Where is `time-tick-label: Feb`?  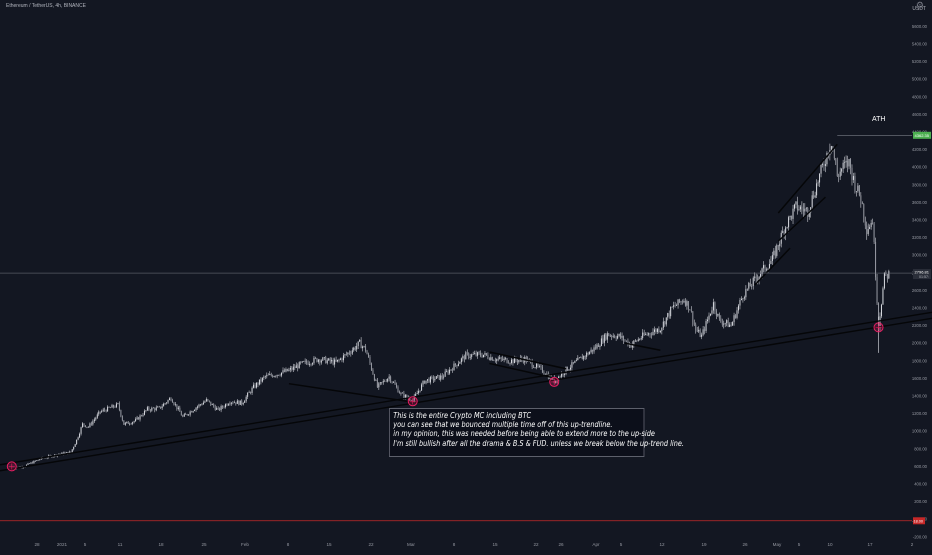 time-tick-label: Feb is located at coordinates (245, 544).